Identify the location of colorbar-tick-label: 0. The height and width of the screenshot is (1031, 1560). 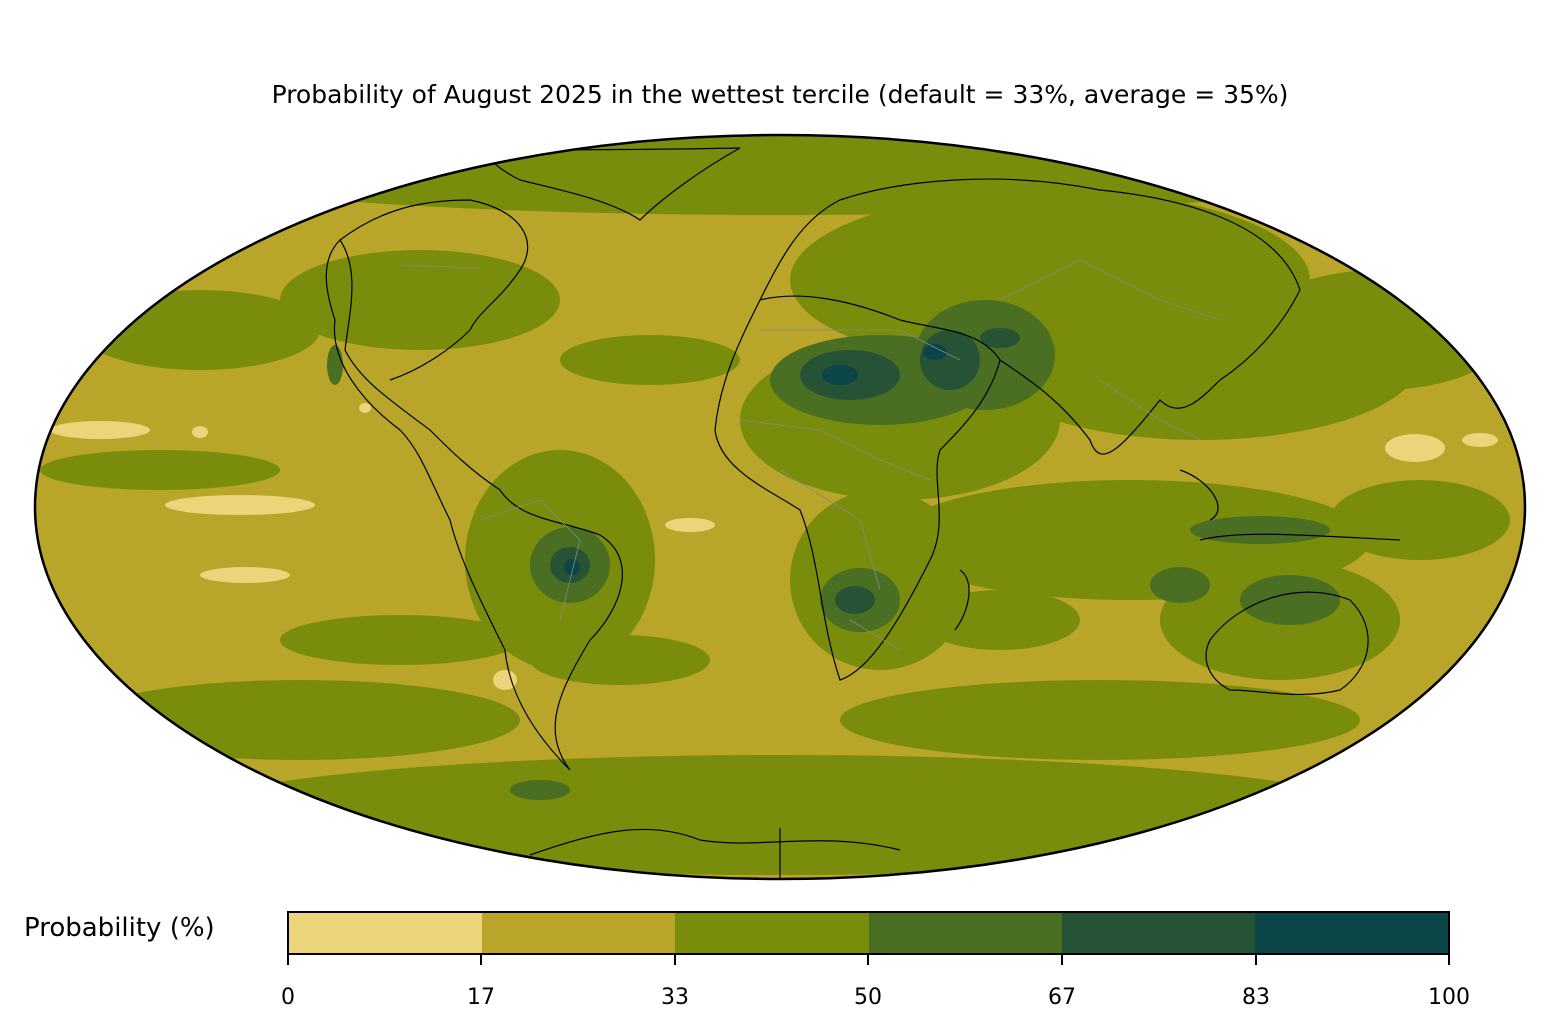
(288, 997).